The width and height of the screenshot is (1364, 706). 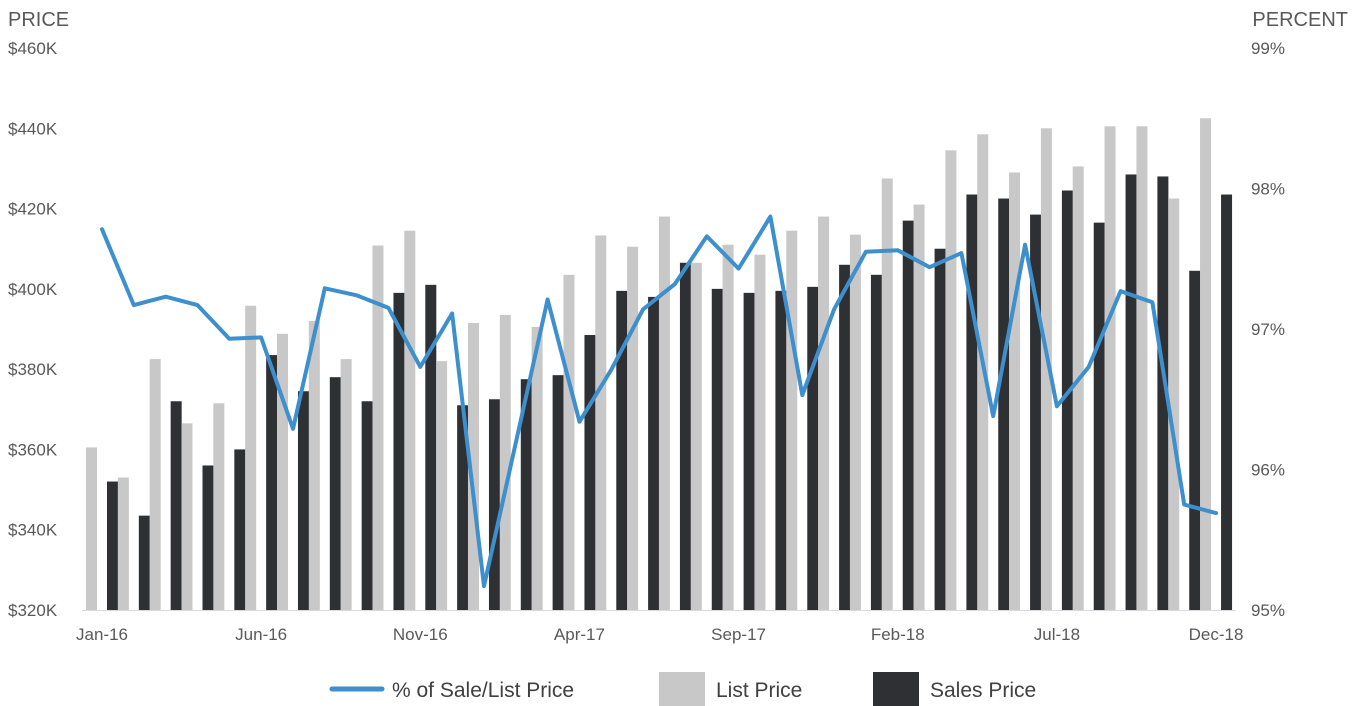 What do you see at coordinates (33, 610) in the screenshot?
I see `left-tick-label: $320K` at bounding box center [33, 610].